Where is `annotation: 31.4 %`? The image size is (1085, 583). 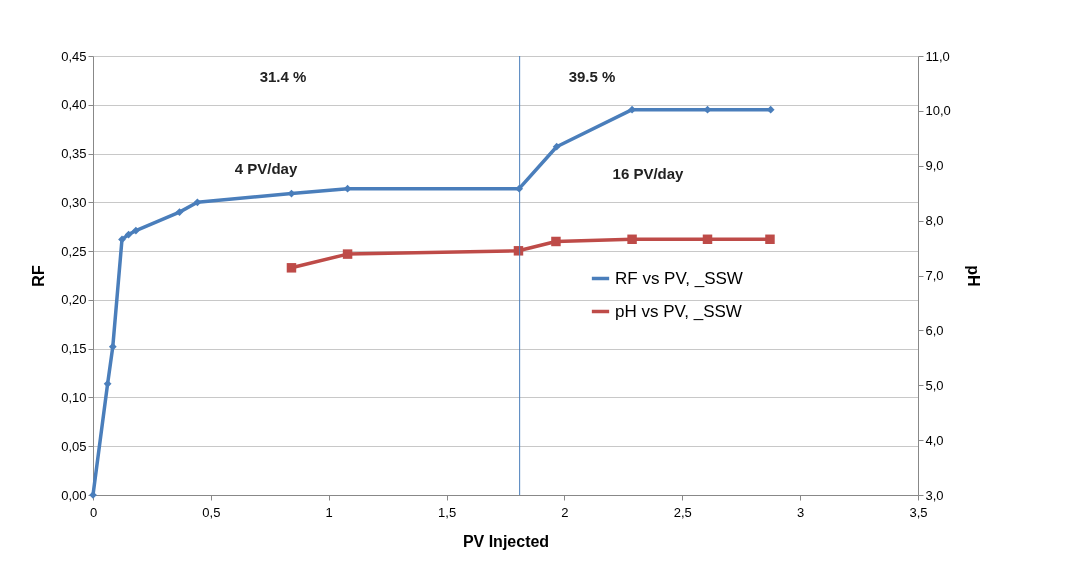
annotation: 31.4 % is located at coordinates (283, 76).